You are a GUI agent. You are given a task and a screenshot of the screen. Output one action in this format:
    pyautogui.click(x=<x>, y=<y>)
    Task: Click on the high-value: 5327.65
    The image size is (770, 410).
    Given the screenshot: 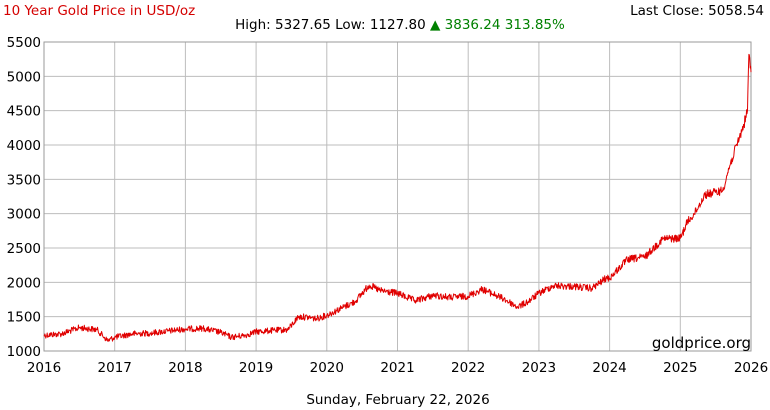 What is the action you would take?
    pyautogui.click(x=303, y=25)
    